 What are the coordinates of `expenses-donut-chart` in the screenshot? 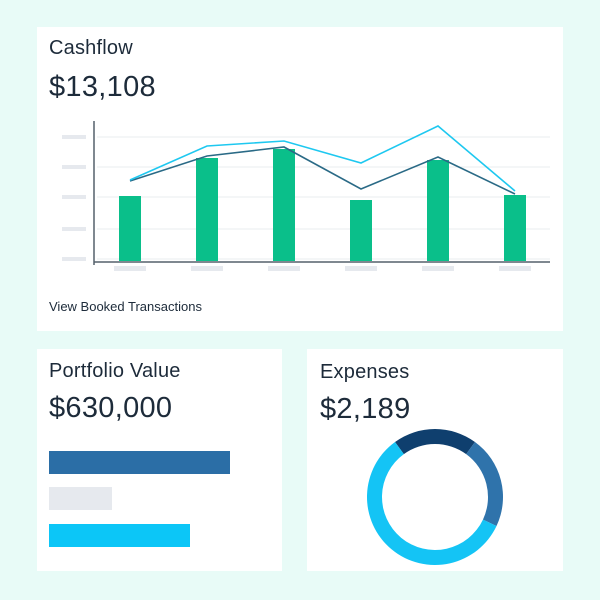 It's located at (435, 497).